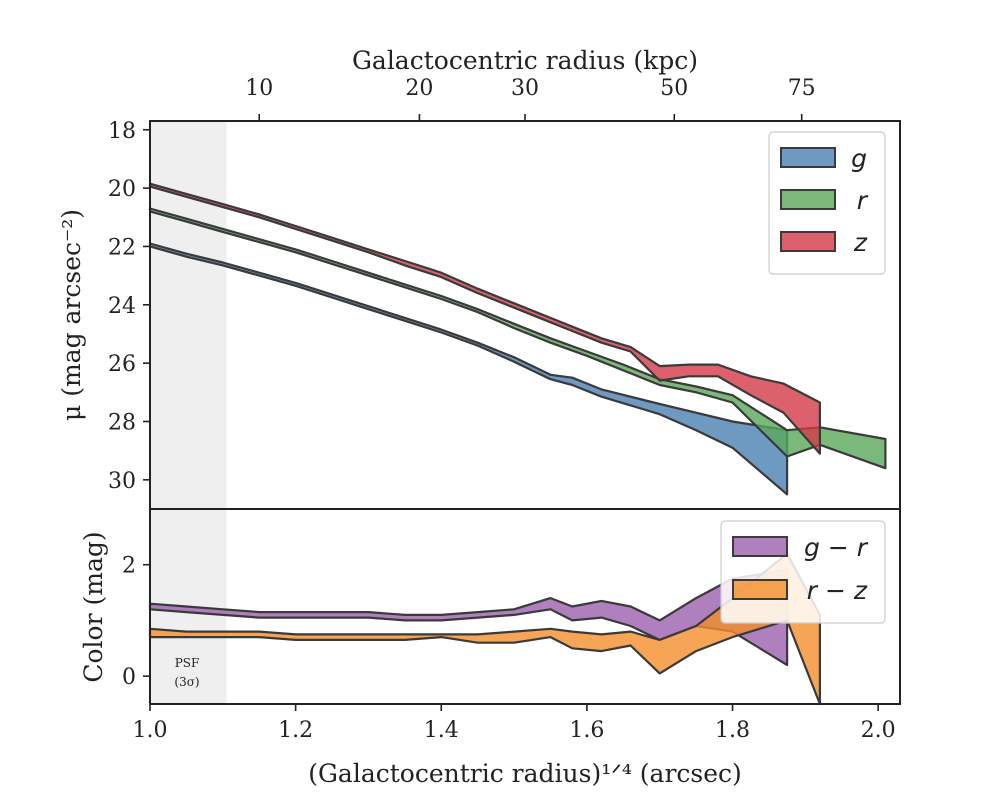  Describe the element at coordinates (586, 730) in the screenshot. I see `bottom-x-tick-label: 1.6` at that location.